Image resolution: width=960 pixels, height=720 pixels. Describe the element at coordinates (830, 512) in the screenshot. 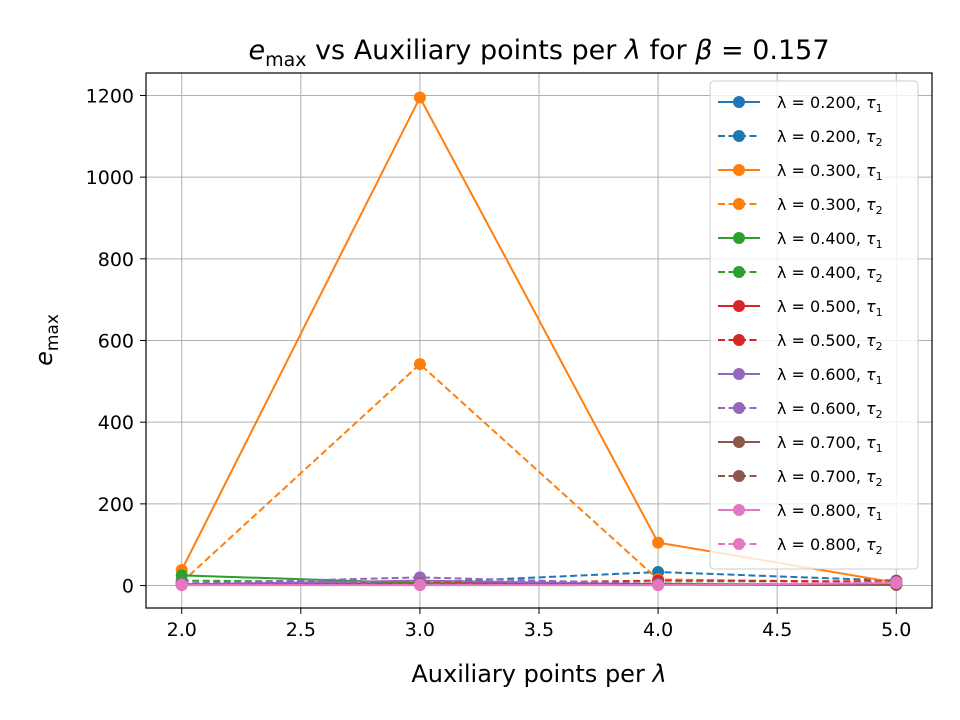

I see `legend-label: λ = 0.800, τ1` at that location.